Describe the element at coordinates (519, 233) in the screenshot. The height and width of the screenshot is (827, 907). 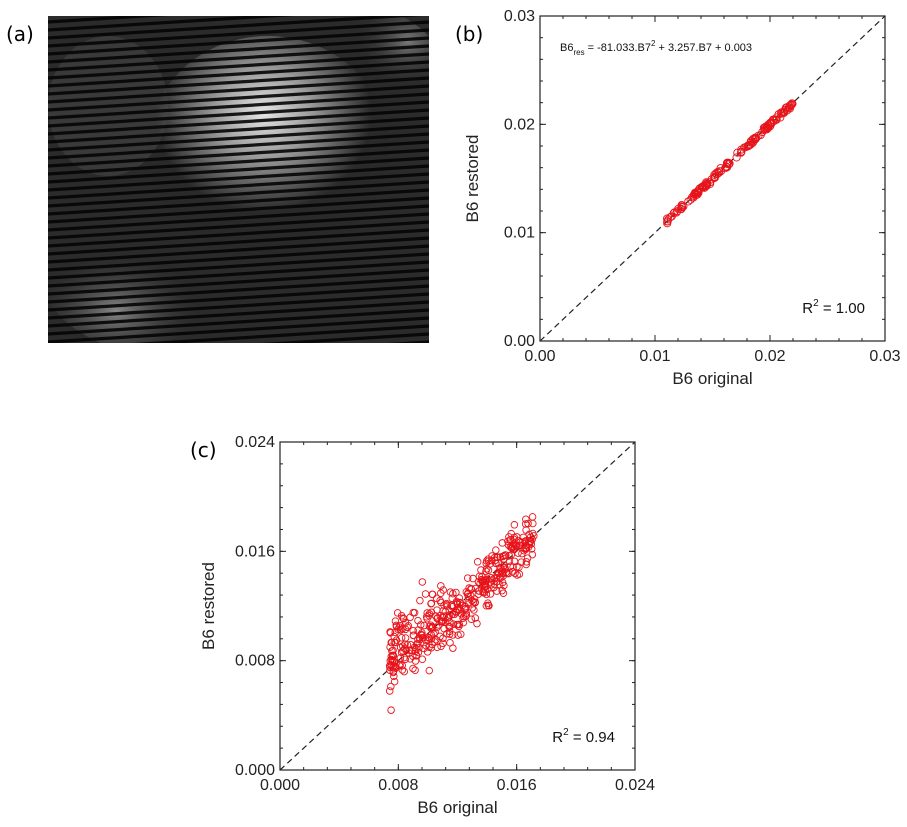
I see `y-tick-label: 0.01` at that location.